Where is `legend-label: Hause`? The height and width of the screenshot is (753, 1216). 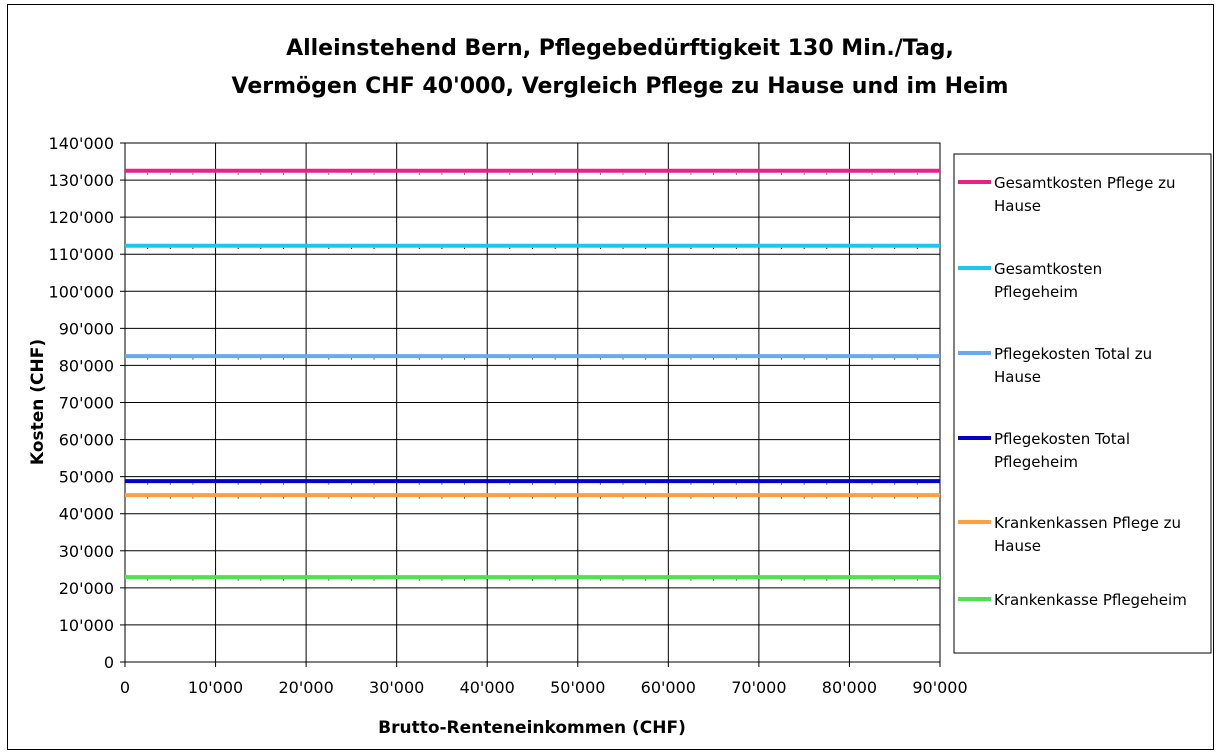 legend-label: Hause is located at coordinates (1017, 377).